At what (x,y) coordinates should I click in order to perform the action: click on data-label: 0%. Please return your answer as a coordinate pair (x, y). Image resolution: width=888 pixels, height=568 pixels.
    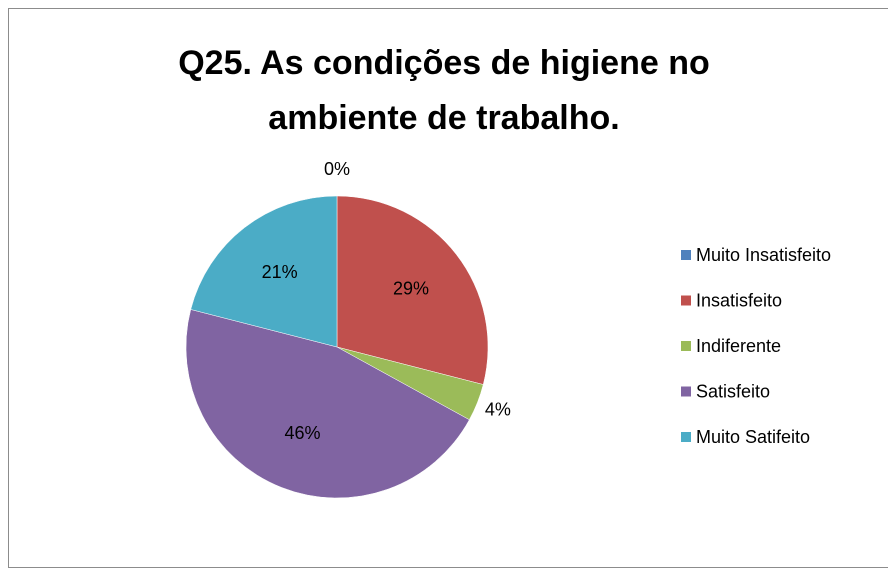
    Looking at the image, I should click on (337, 169).